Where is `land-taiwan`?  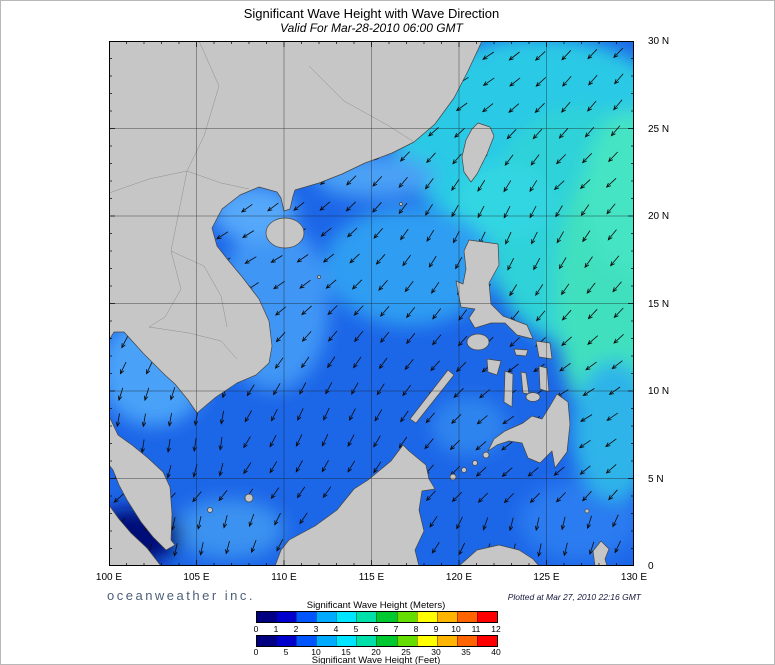 land-taiwan is located at coordinates (478, 152).